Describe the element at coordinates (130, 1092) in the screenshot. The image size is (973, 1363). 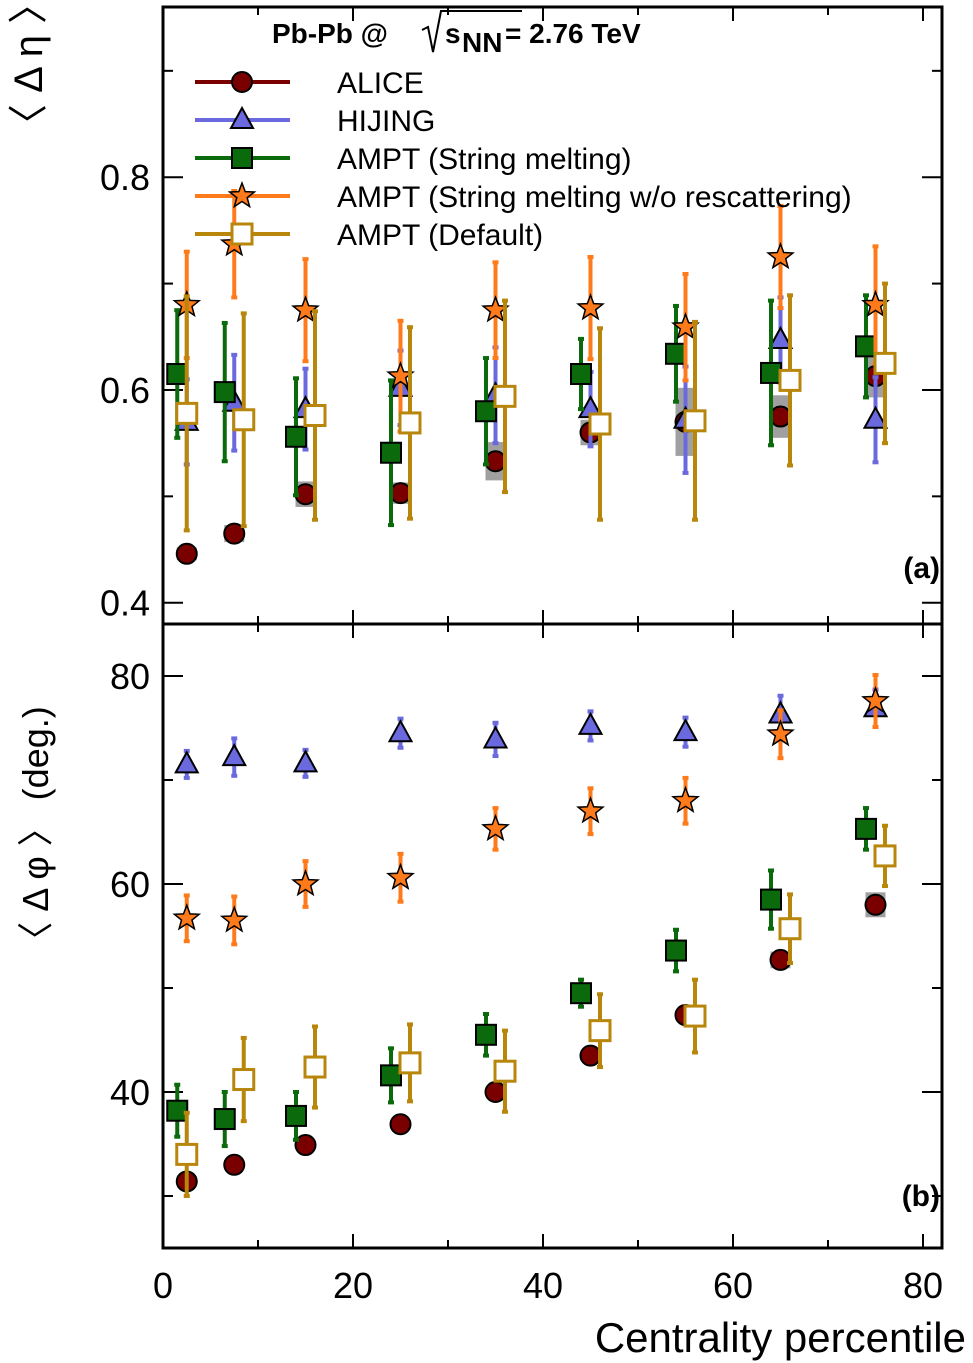
I see `y-tick-label: 40` at that location.